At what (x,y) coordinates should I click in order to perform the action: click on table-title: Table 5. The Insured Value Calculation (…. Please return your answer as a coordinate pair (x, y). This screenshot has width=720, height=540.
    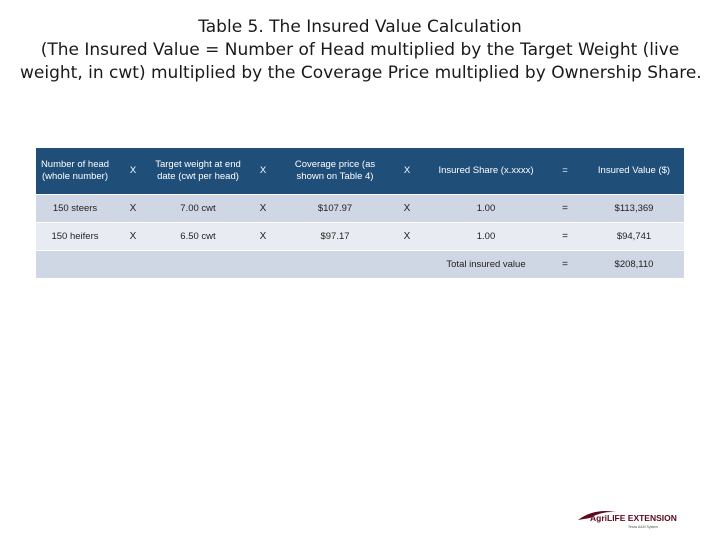
    Looking at the image, I should click on (361, 50).